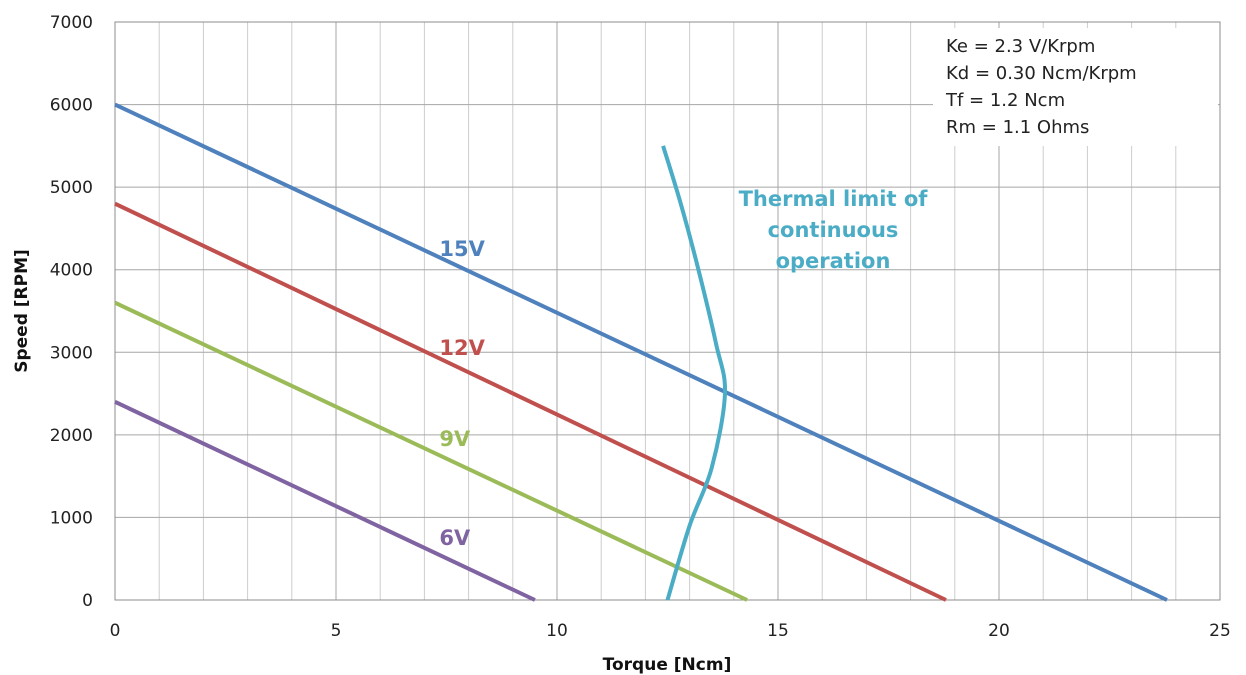 The height and width of the screenshot is (675, 1246). What do you see at coordinates (71, 353) in the screenshot?
I see `y-tick-label: 3000` at bounding box center [71, 353].